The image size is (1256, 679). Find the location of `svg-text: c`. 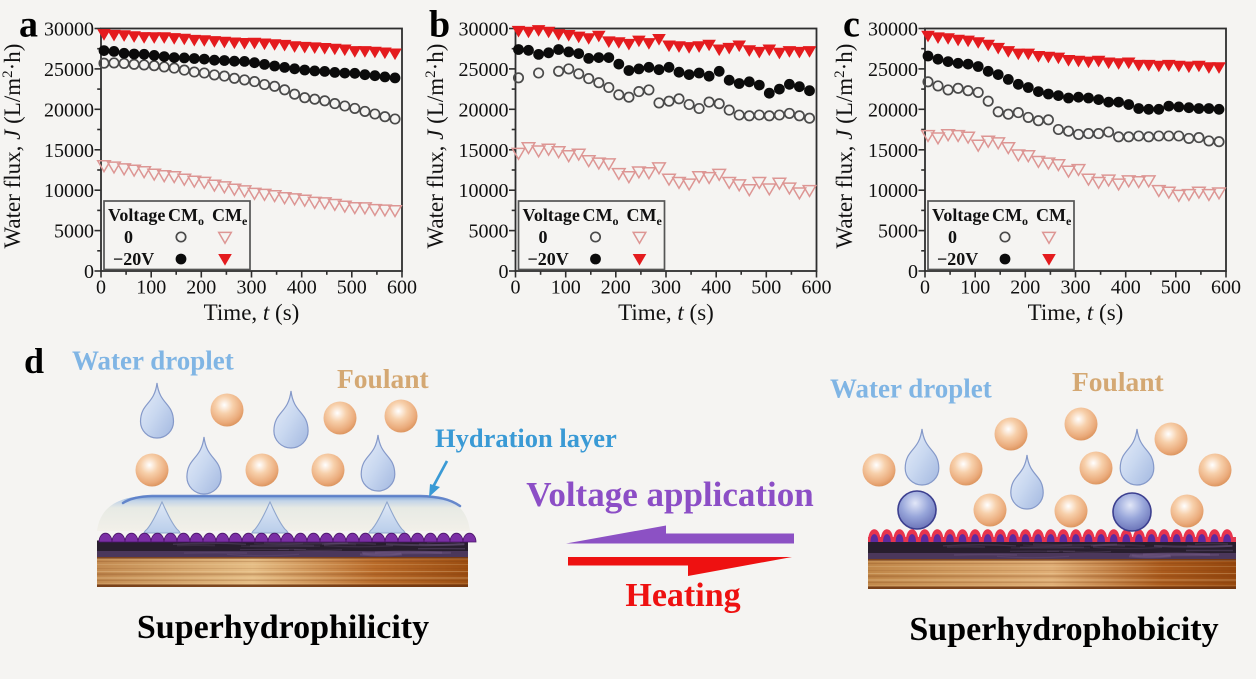

svg-text: c is located at coordinates (851, 25).